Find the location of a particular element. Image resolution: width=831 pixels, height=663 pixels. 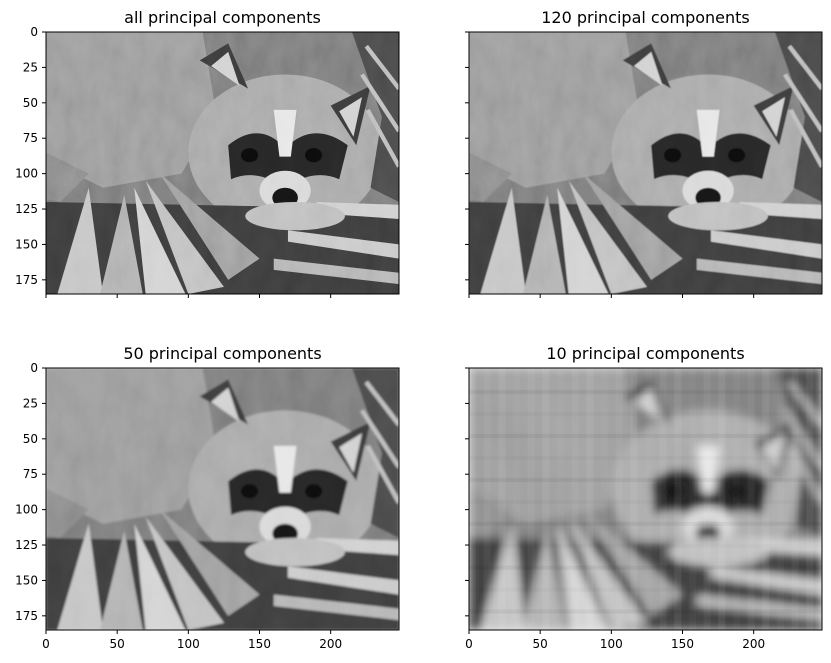

subplot-title: 50 principal components is located at coordinates (222, 353).